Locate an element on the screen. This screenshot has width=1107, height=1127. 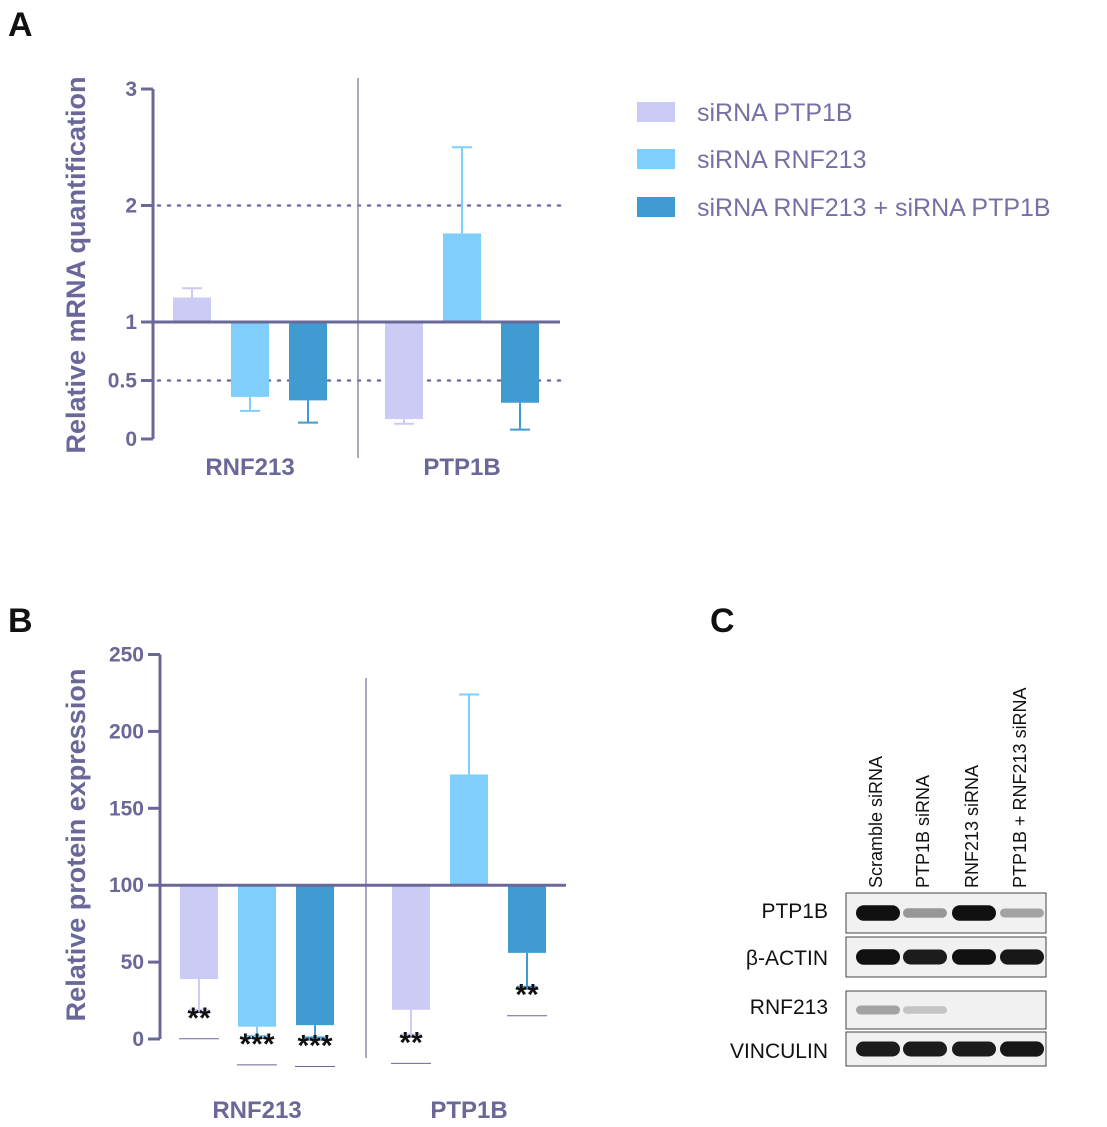
blot-row-label: β-ACTIN is located at coordinates (787, 958).